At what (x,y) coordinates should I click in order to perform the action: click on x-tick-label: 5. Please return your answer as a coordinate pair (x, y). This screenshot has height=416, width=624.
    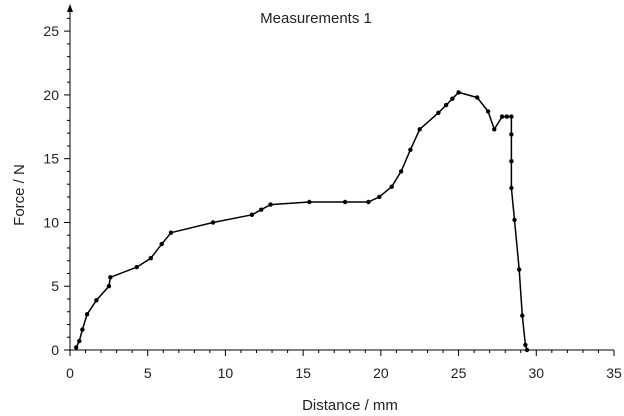
    Looking at the image, I should click on (148, 373).